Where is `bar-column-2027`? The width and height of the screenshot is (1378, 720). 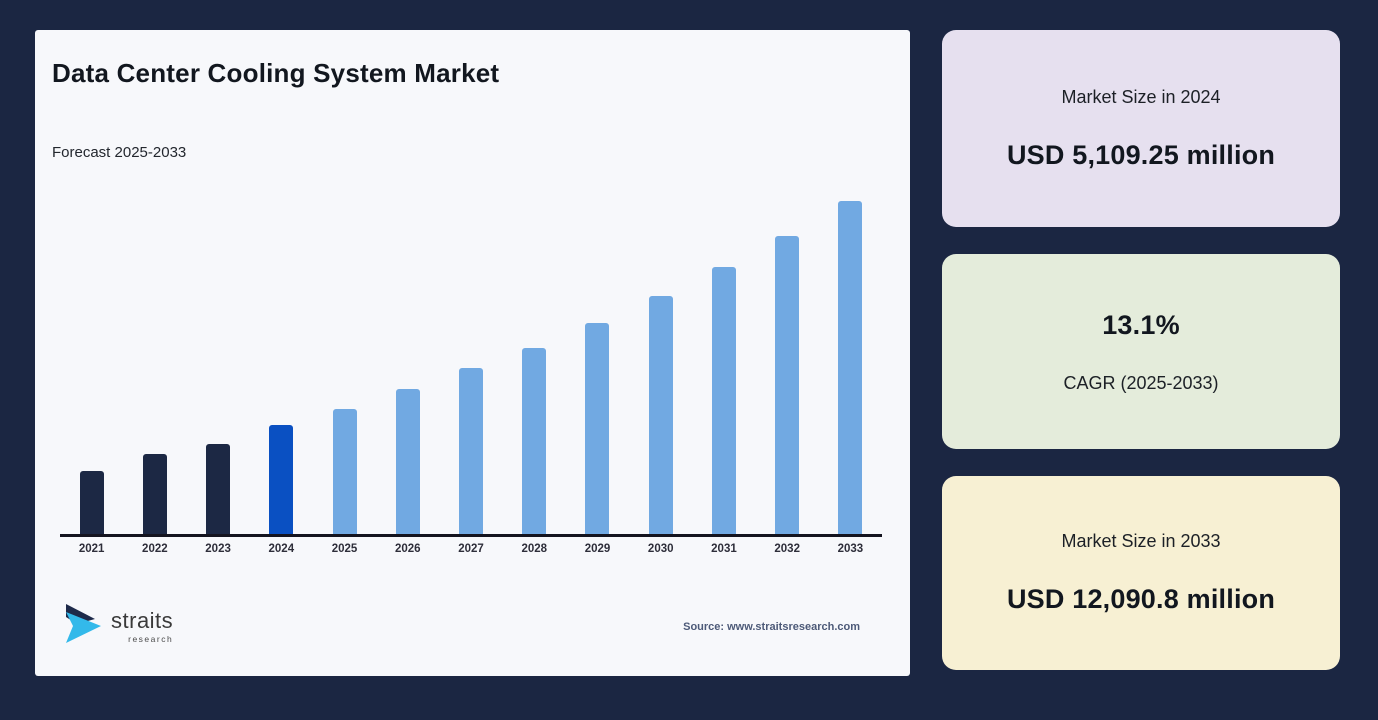
bar-column-2027 is located at coordinates (470, 367).